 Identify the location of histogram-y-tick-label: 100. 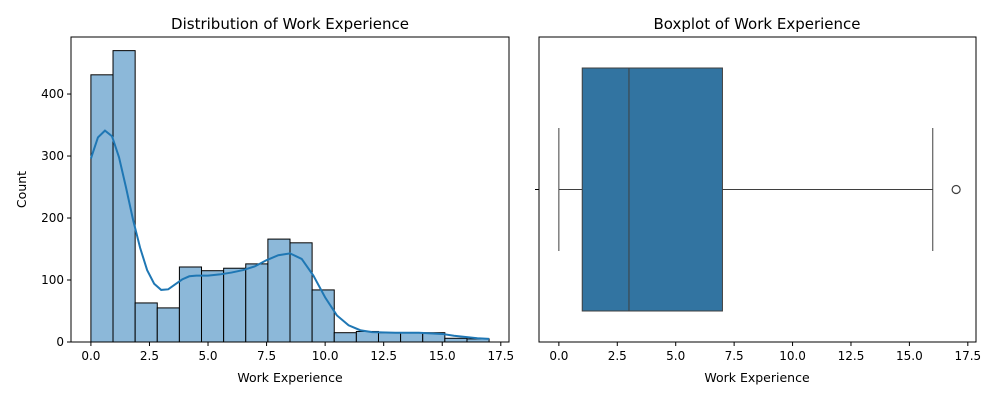
(52, 280).